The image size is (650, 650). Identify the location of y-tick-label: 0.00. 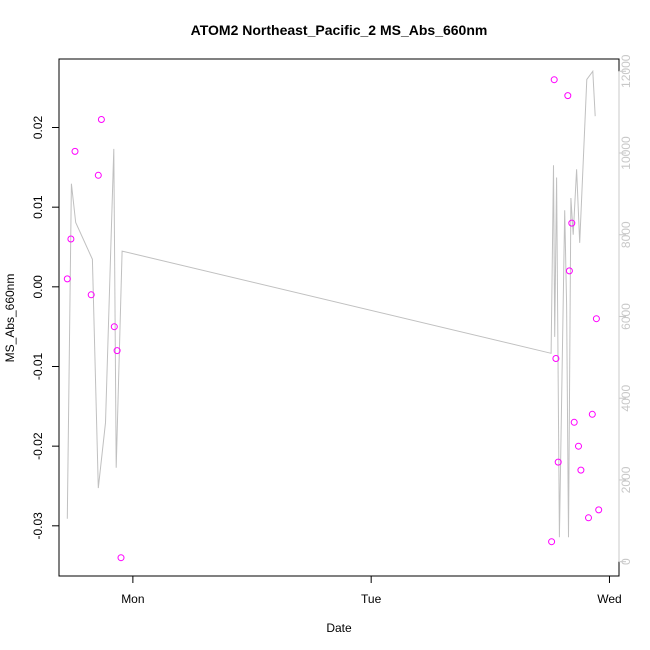
(38, 287).